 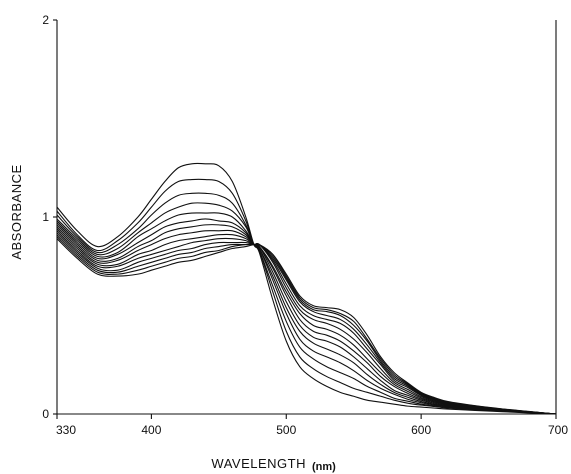 What do you see at coordinates (258, 463) in the screenshot?
I see `x-axis-label: WAVELENGTH` at bounding box center [258, 463].